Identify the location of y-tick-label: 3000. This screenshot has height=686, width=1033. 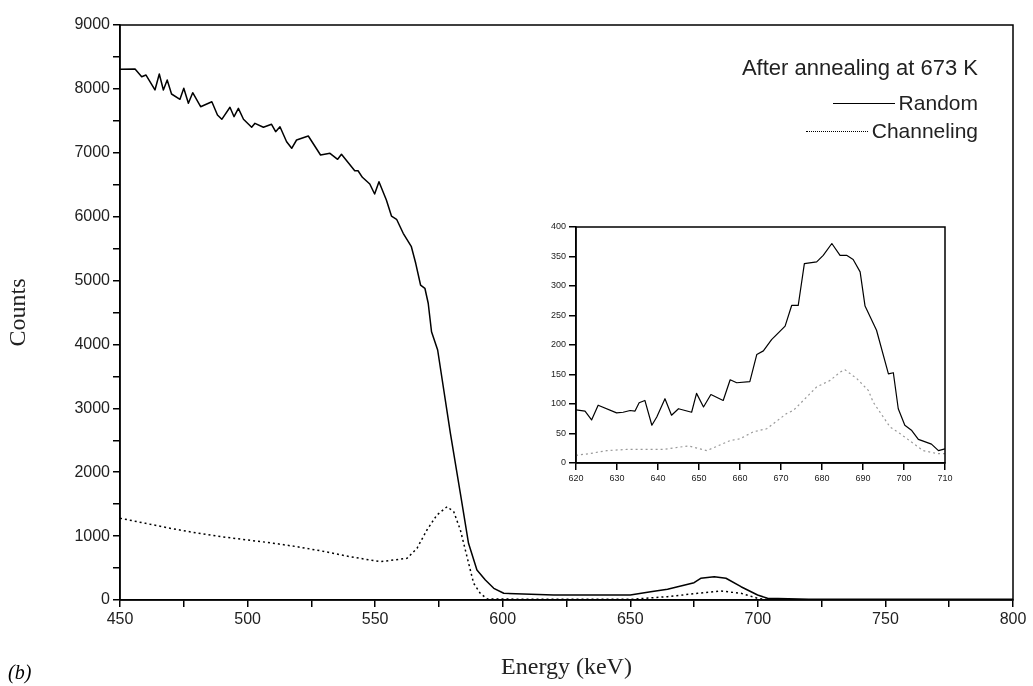
(92, 407).